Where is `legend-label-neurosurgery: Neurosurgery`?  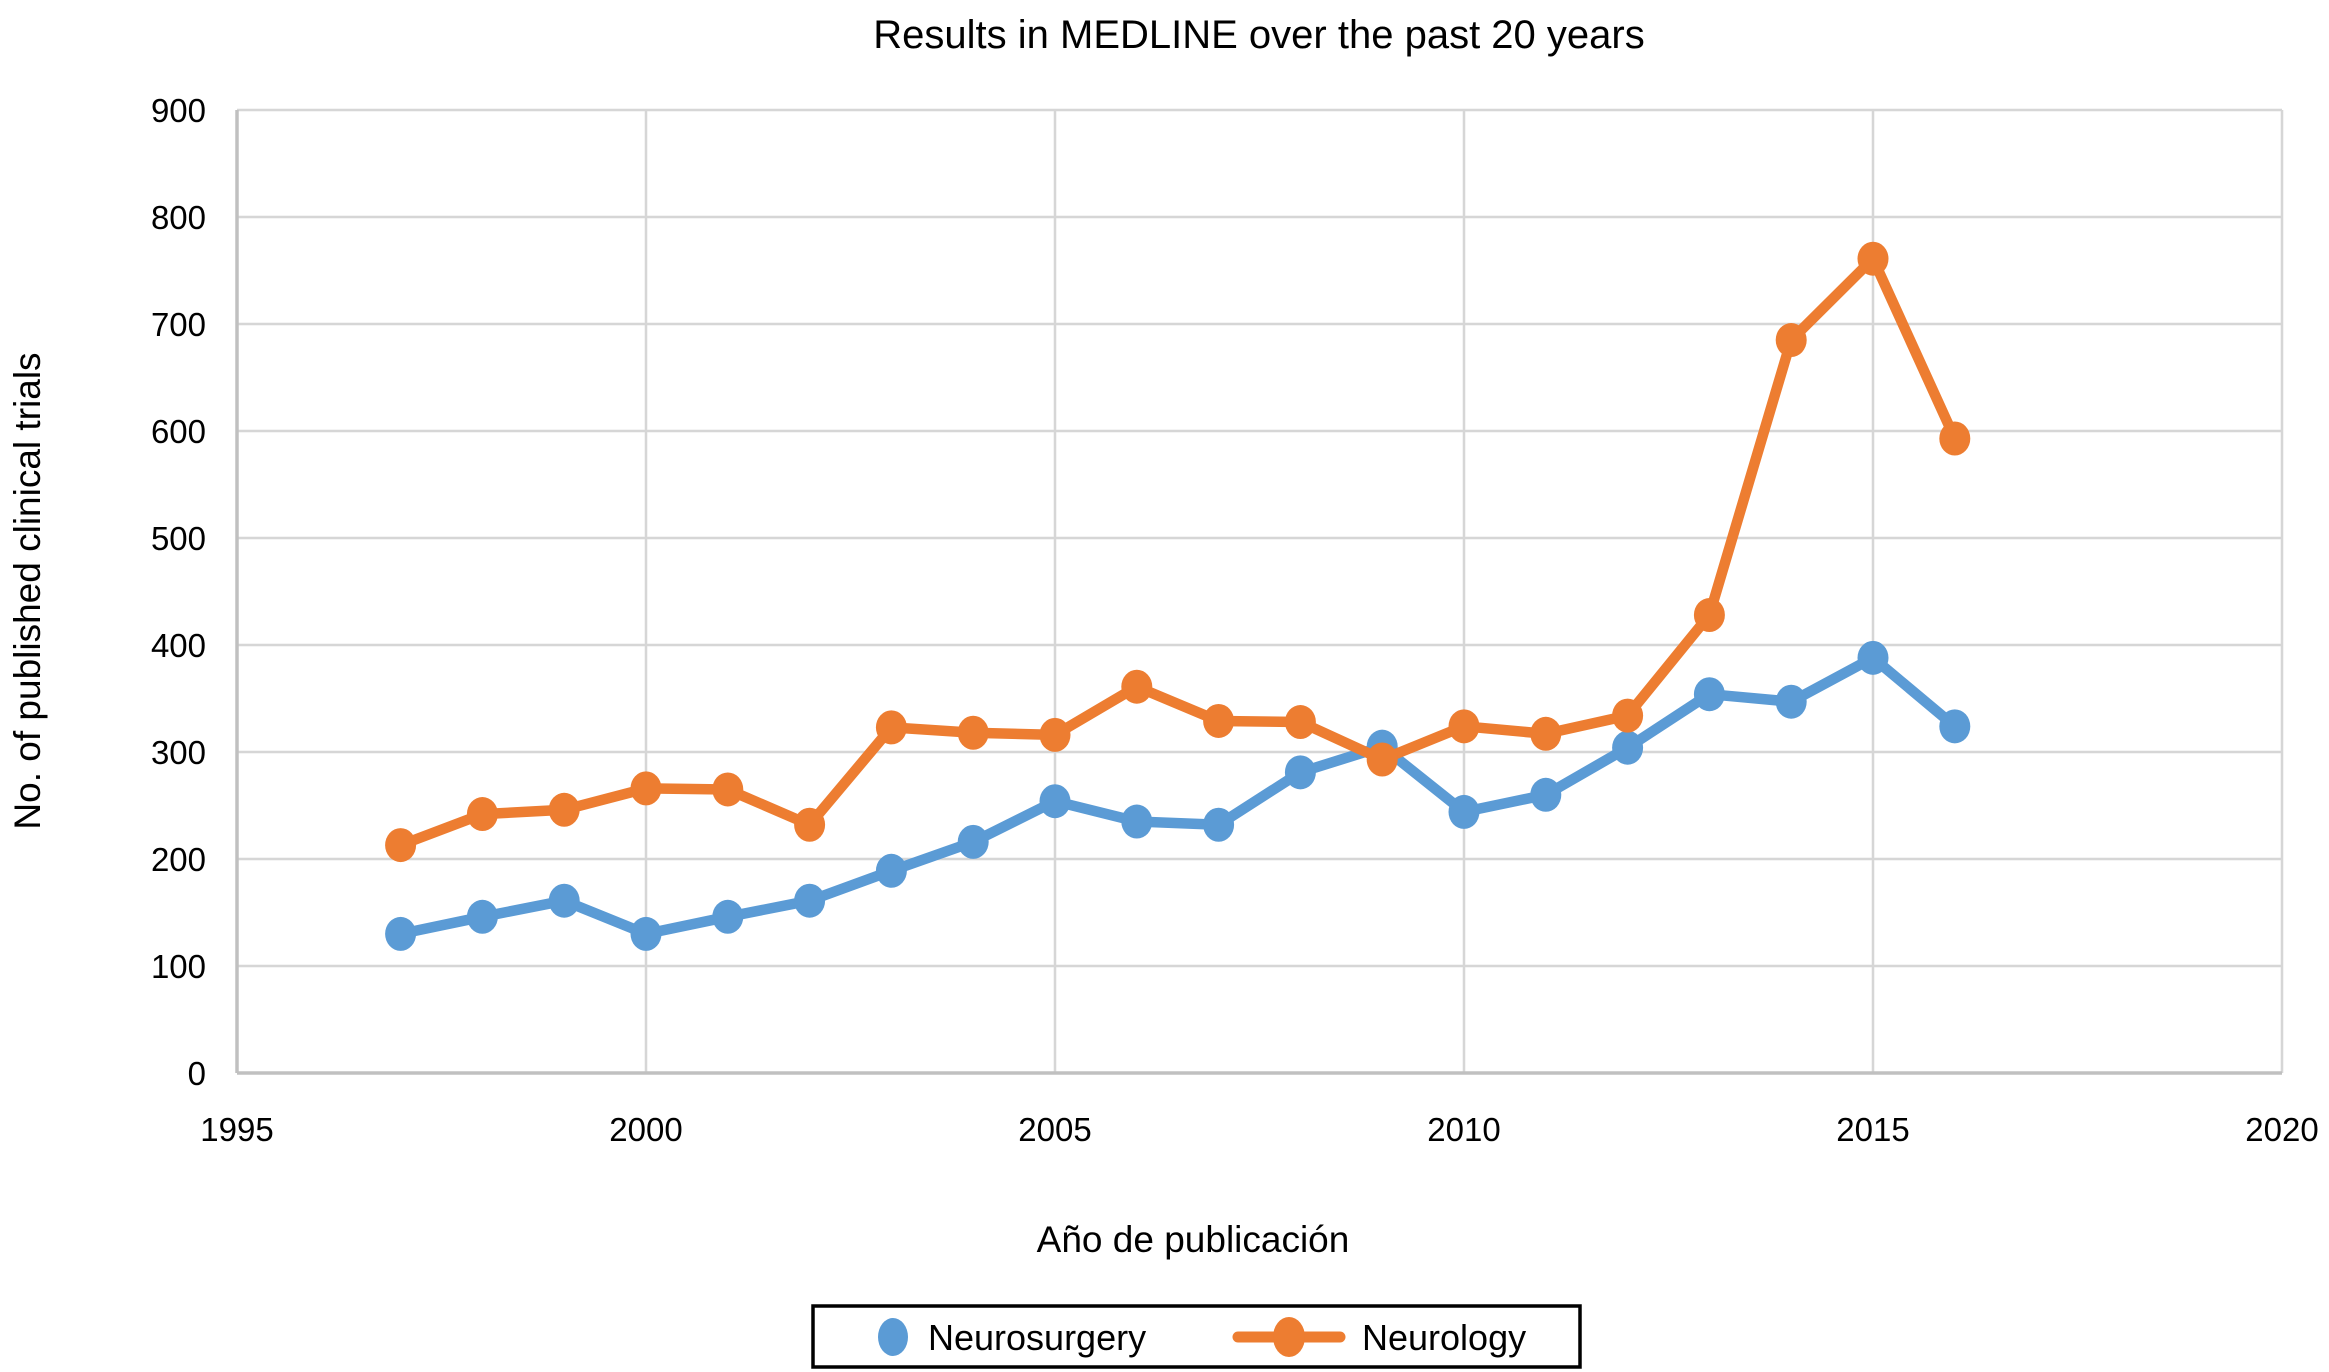
legend-label-neurosurgery: Neurosurgery is located at coordinates (1037, 1337).